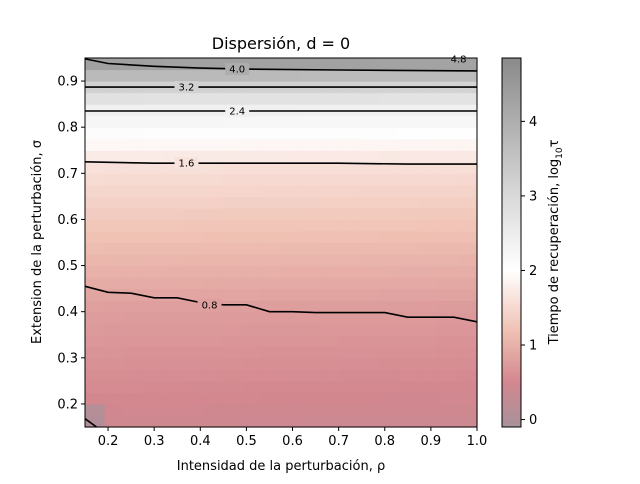 This screenshot has width=640, height=484. What do you see at coordinates (237, 70) in the screenshot?
I see `contour-label-4.0: 4.0` at bounding box center [237, 70].